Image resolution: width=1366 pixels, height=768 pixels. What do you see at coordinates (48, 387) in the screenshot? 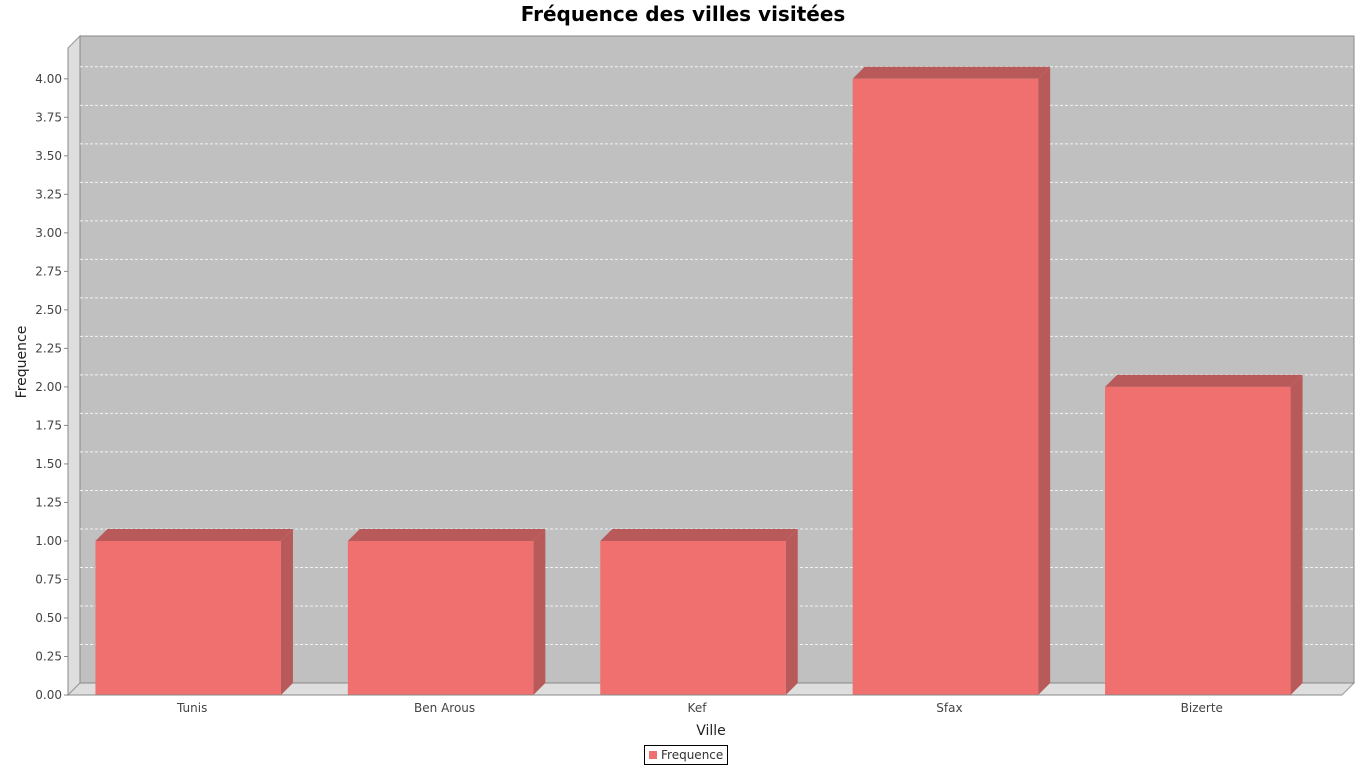
I see `y-tick-label: 2.00` at bounding box center [48, 387].